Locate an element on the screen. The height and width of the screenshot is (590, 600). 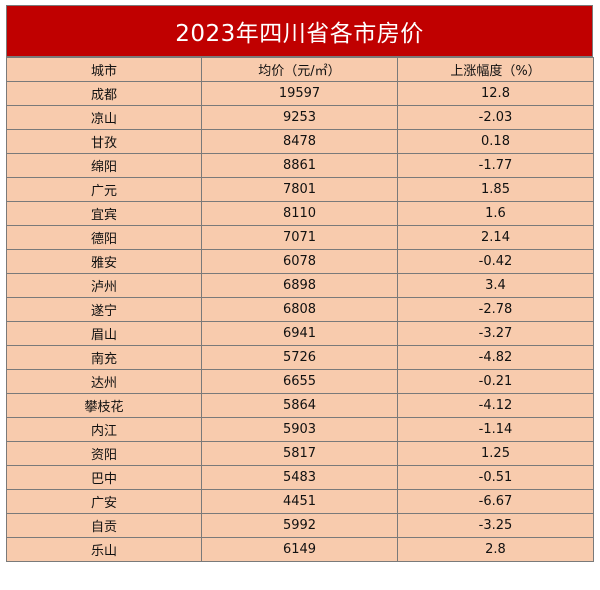
avg-price-cell: 6808 is located at coordinates (299, 309).